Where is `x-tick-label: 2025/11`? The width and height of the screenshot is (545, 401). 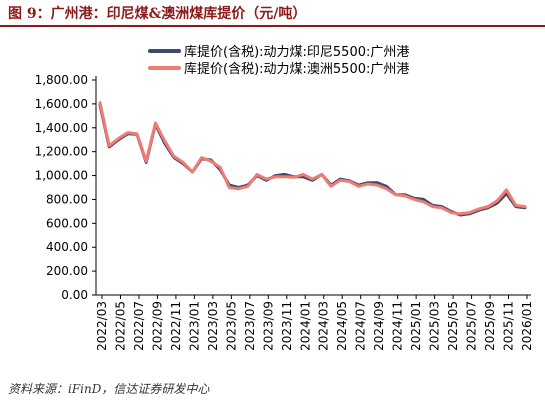 x-tick-label: 2025/11 is located at coordinates (509, 326).